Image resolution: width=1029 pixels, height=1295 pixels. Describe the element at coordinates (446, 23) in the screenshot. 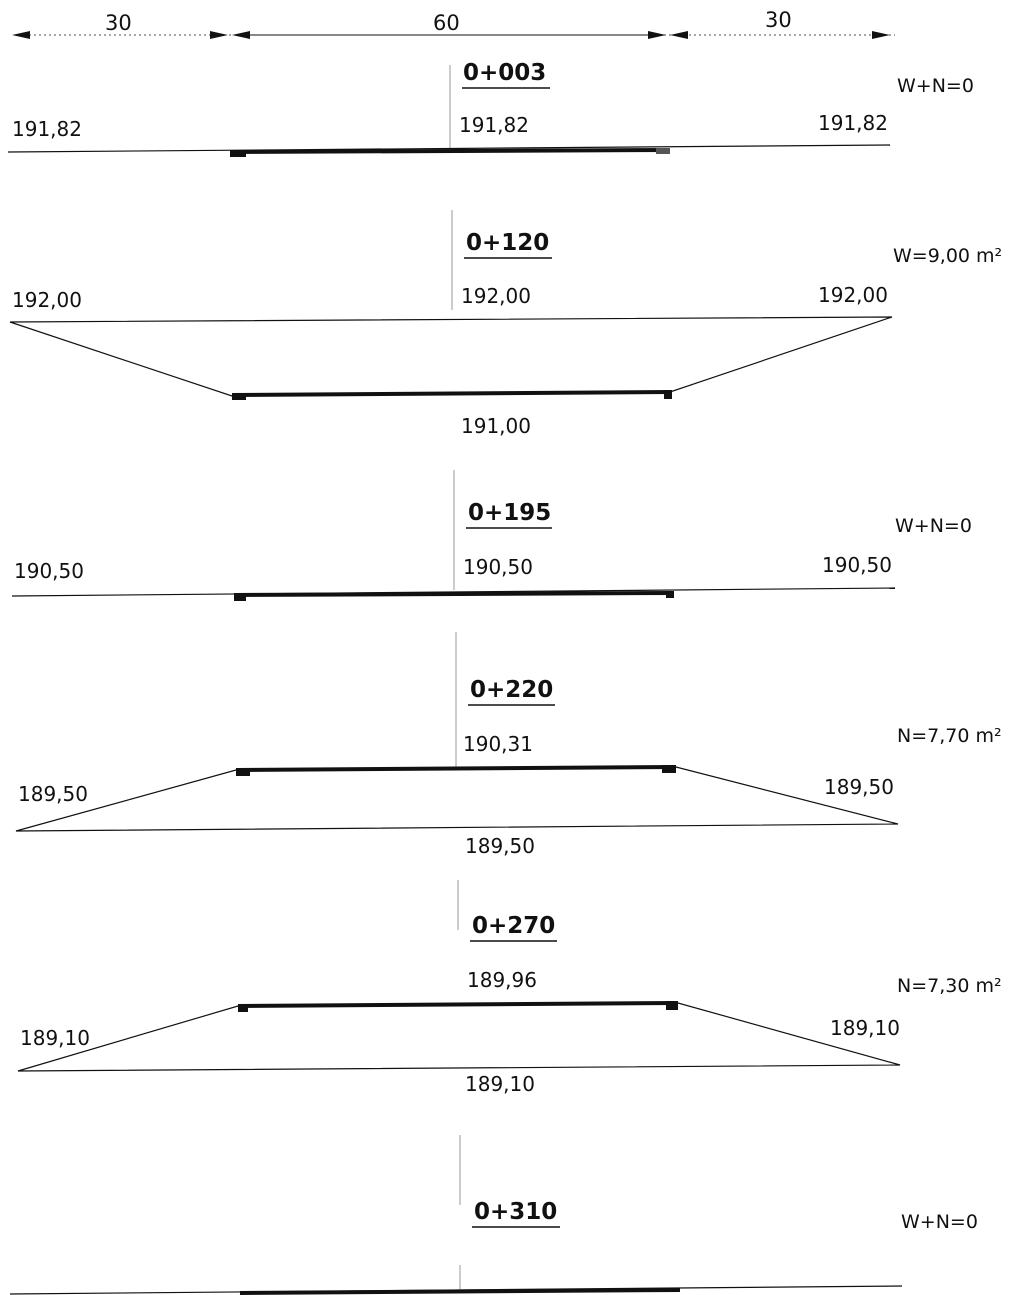

I see `dimension-middle: 60` at that location.